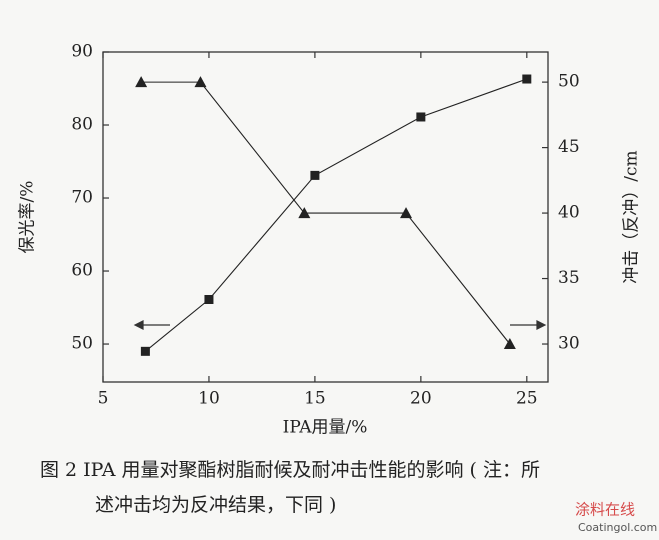 Image resolution: width=659 pixels, height=540 pixels. I want to click on y-tick-label: 50, so click(82, 344).